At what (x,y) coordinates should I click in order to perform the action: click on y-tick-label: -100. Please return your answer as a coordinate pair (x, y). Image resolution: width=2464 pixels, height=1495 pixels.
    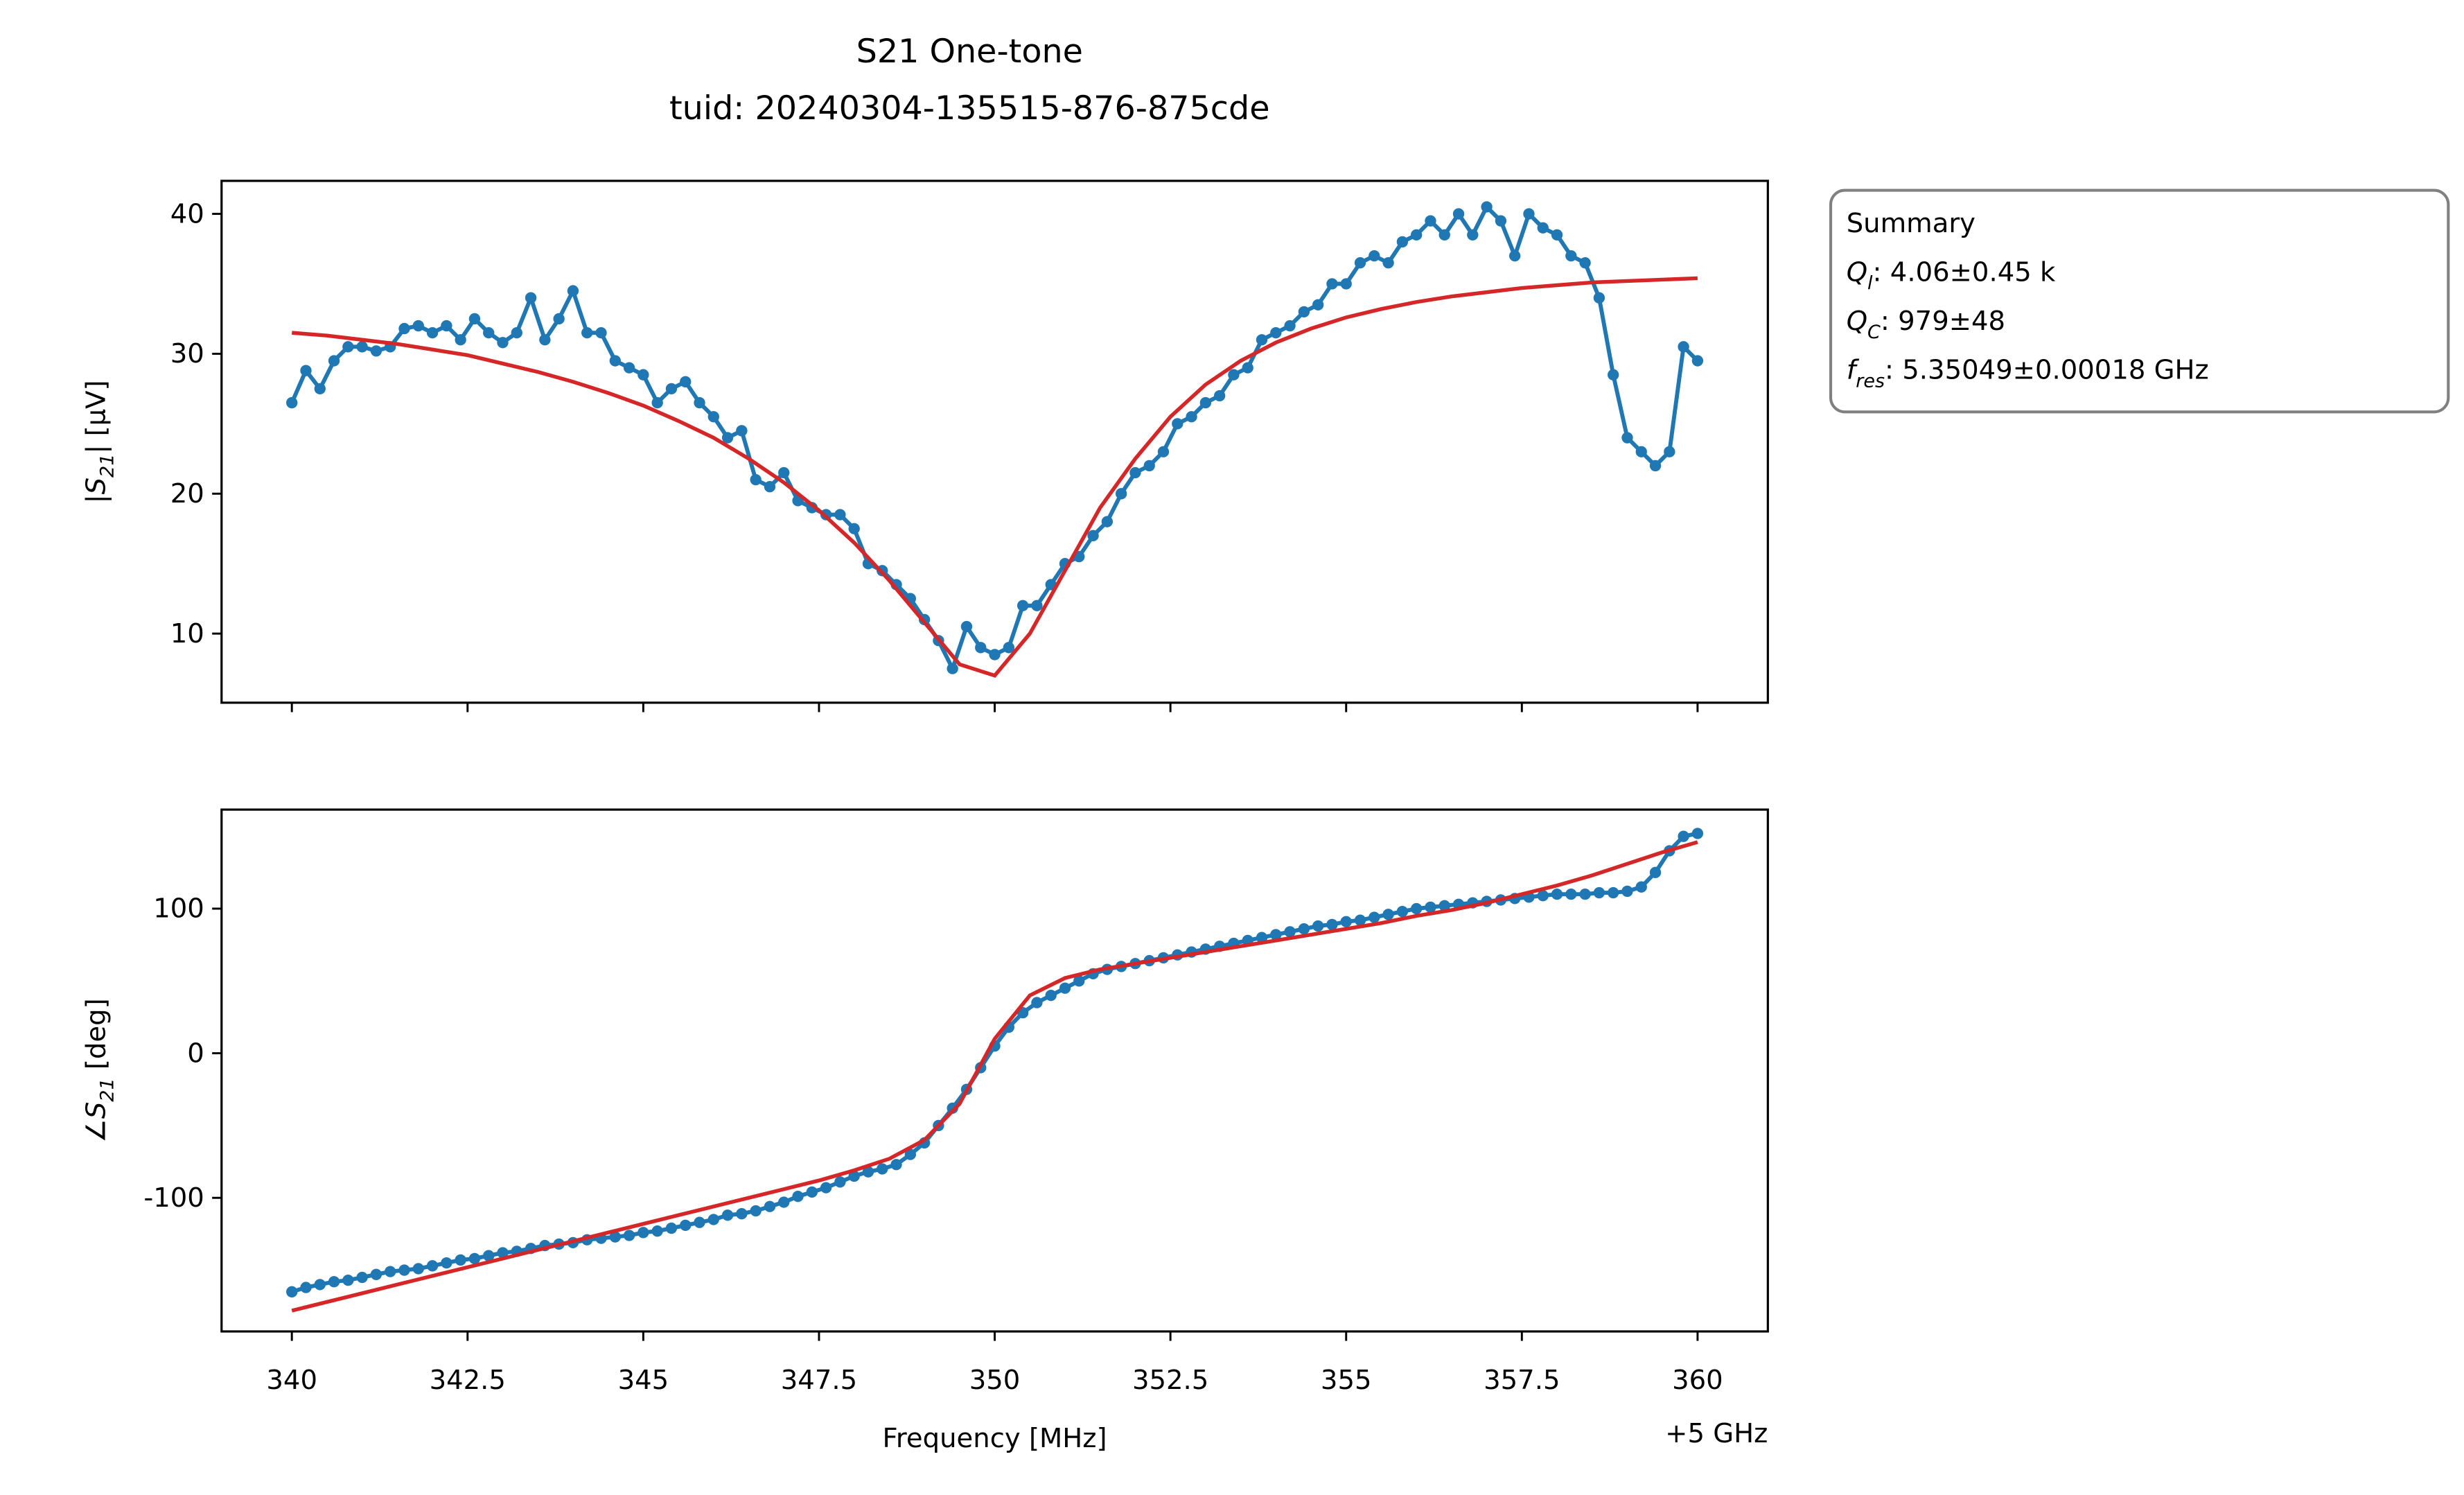
    Looking at the image, I should click on (173, 1198).